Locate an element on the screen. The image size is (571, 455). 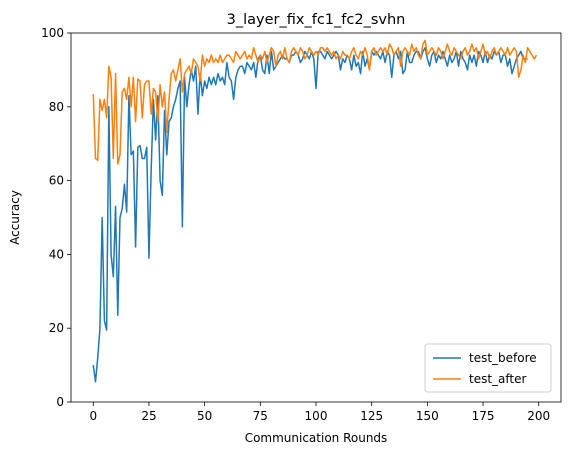
legend-label-test-before: test_before is located at coordinates (503, 358).